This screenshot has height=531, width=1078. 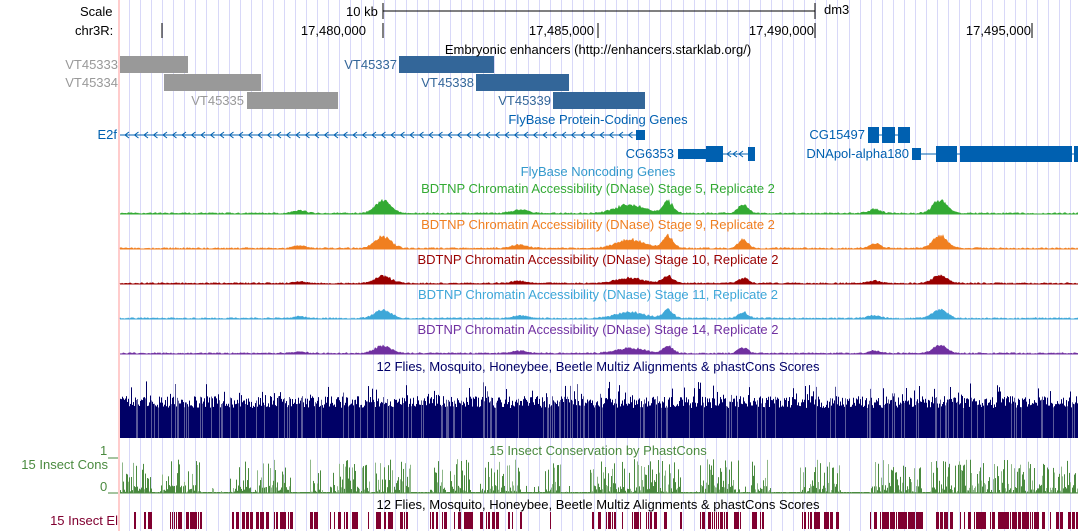 What do you see at coordinates (857, 153) in the screenshot?
I see `gene-label-dnapol-alpha180: DNApol-alpha180` at bounding box center [857, 153].